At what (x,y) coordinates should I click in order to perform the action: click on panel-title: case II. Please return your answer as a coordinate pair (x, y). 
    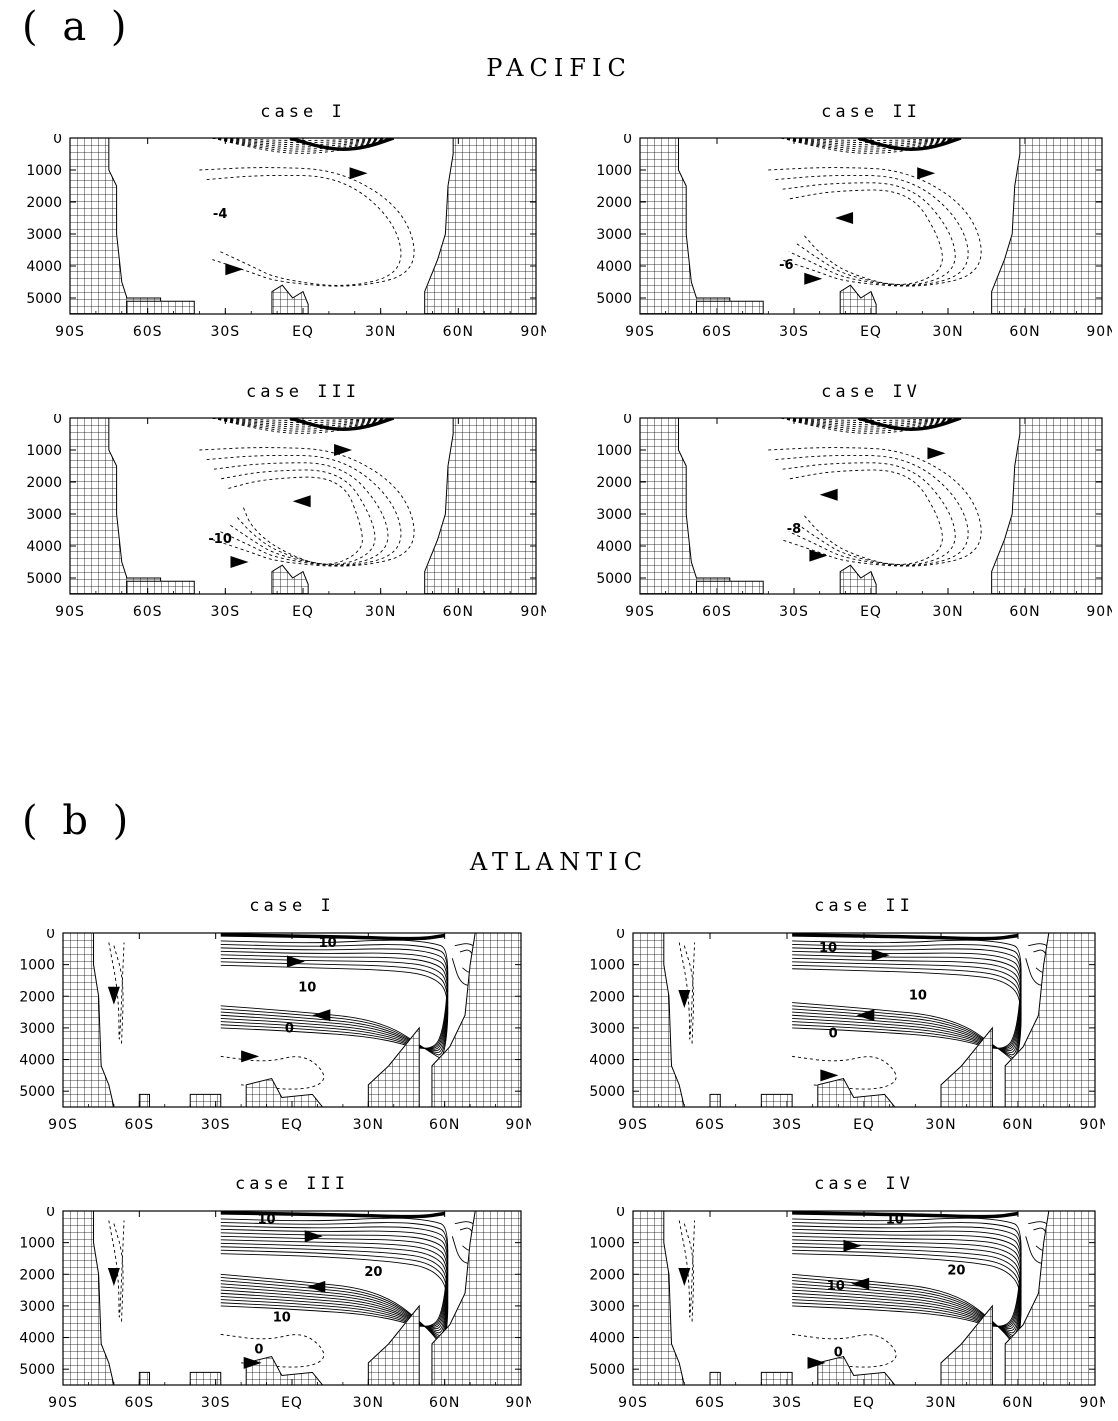
    Looking at the image, I should click on (864, 906).